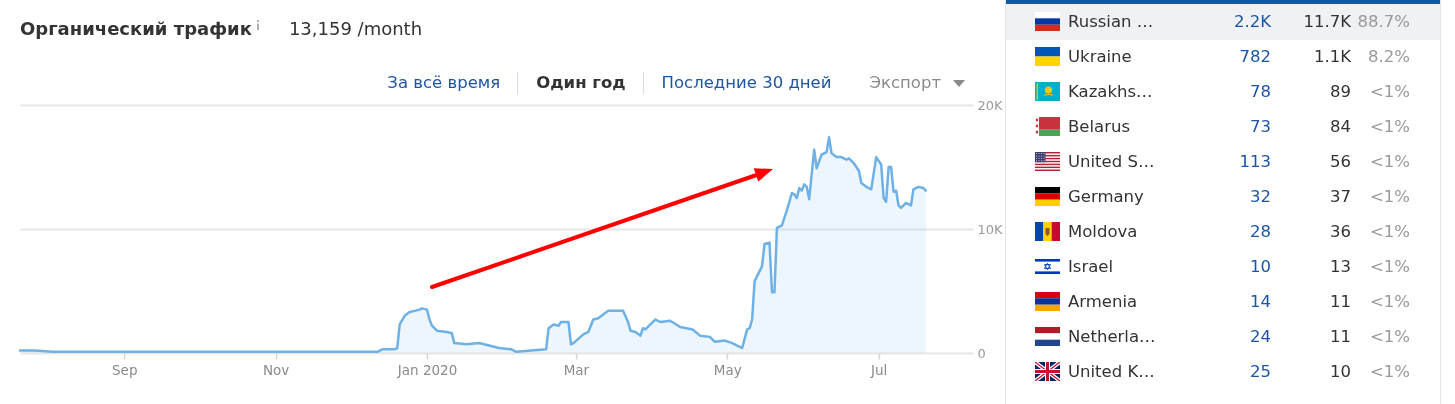 The width and height of the screenshot is (1455, 404). I want to click on data-label: 37, so click(1340, 197).